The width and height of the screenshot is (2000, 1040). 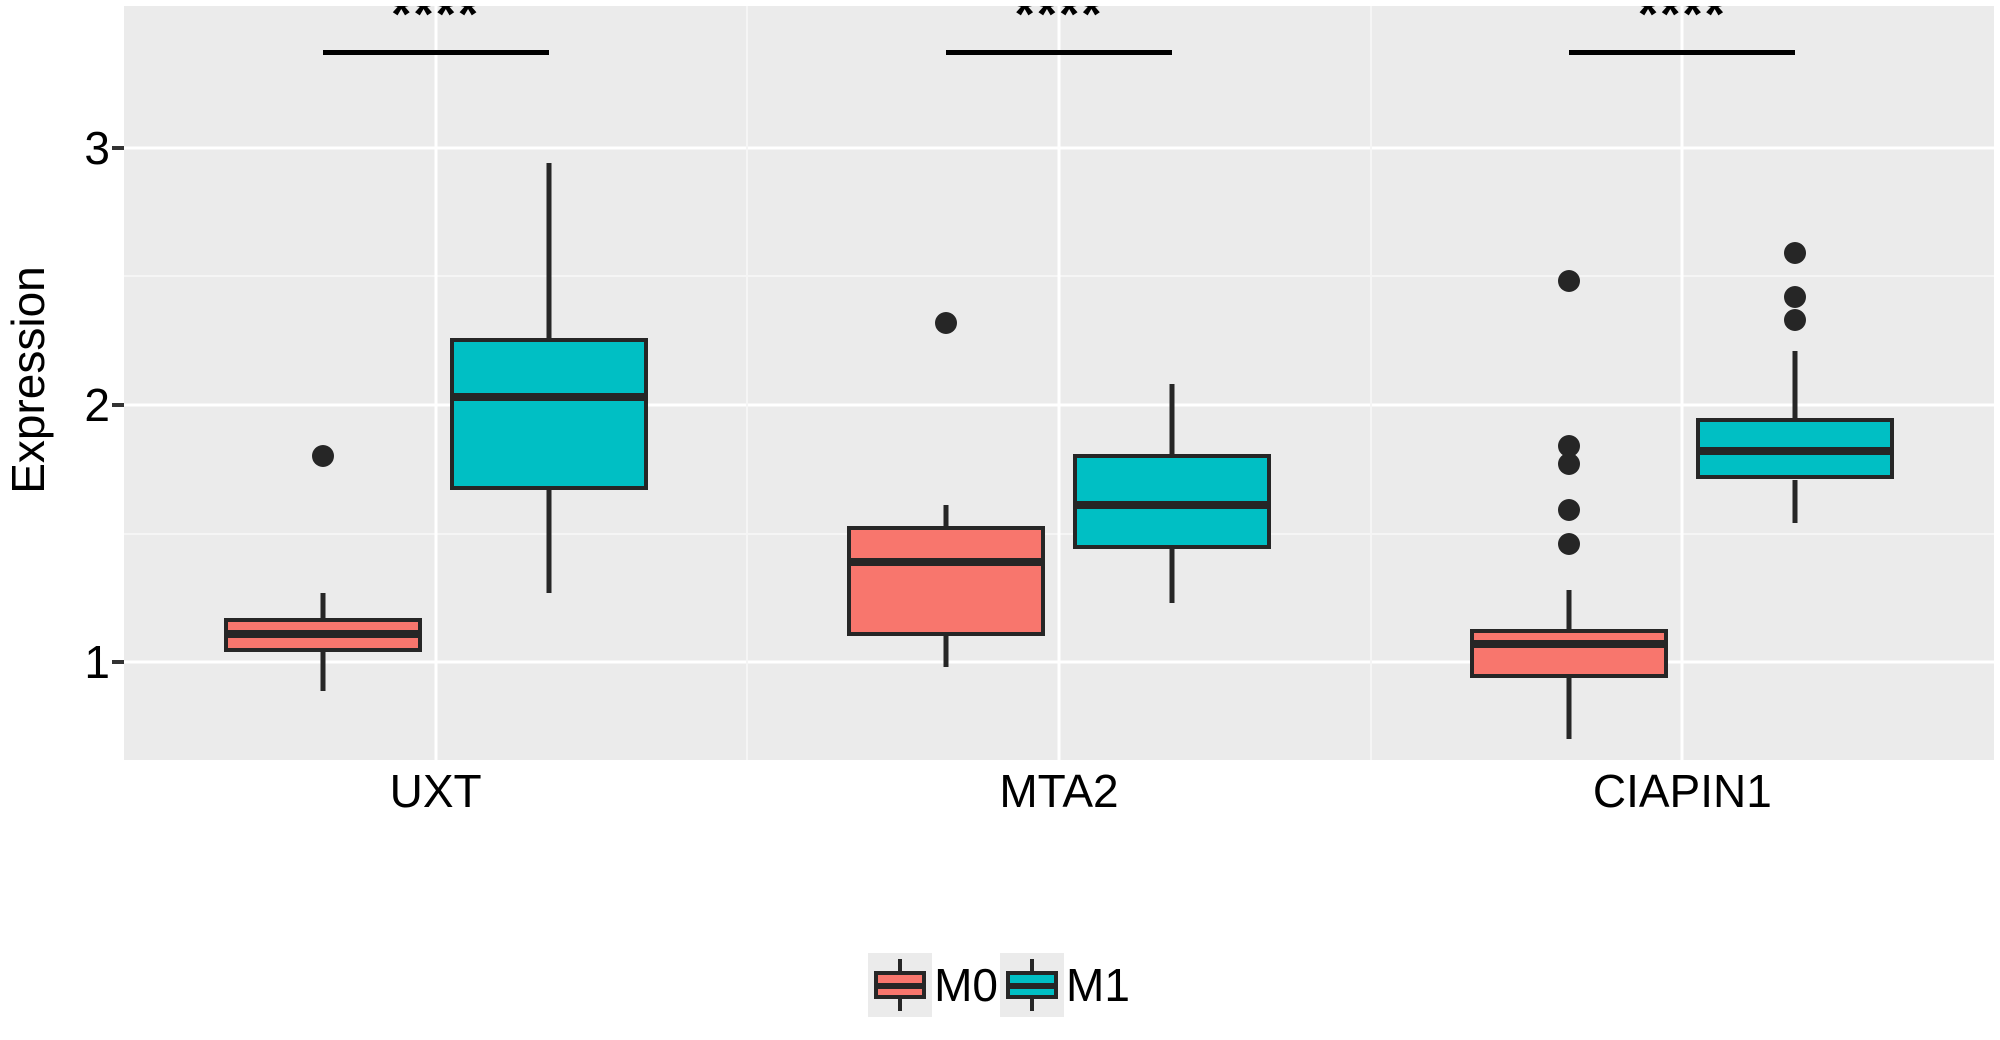 I want to click on y-tick-label: 1, so click(x=97, y=662).